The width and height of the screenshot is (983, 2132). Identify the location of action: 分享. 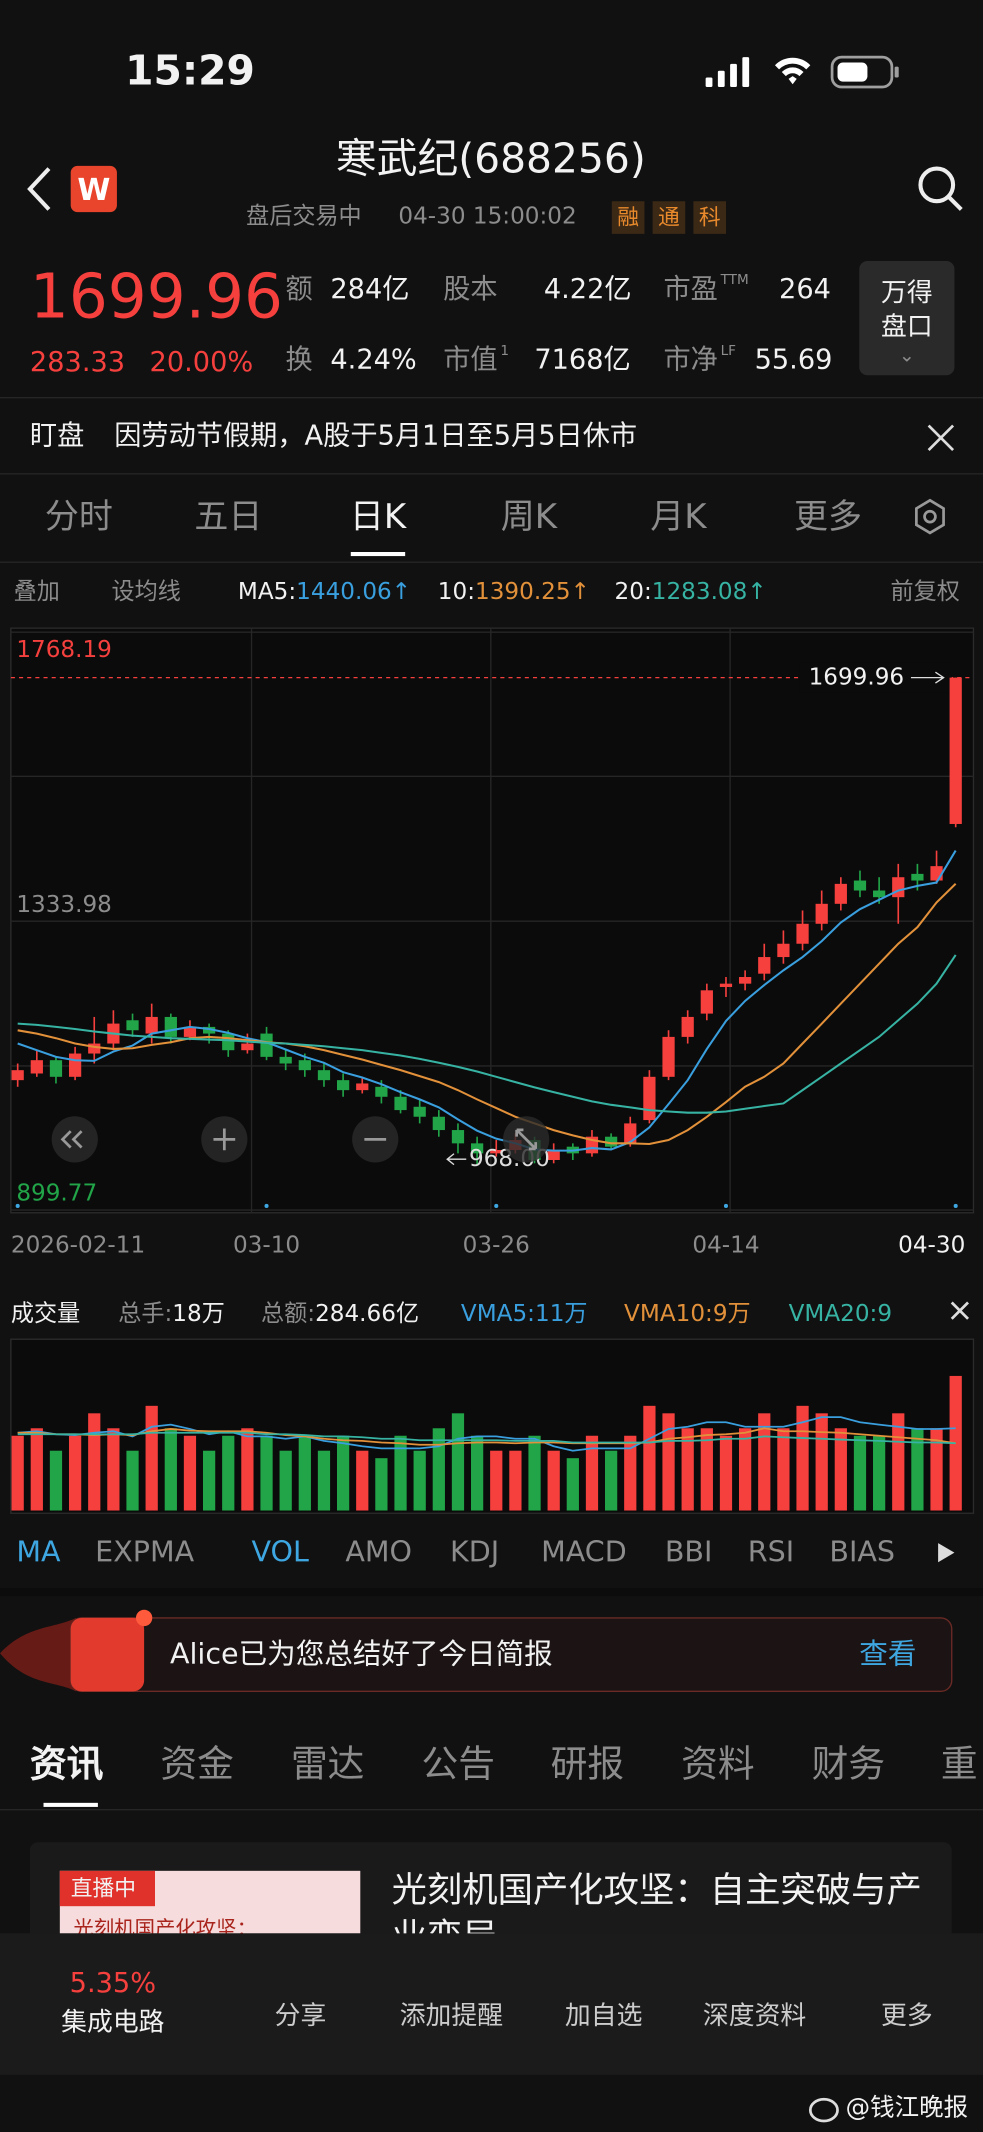
(300, 2015).